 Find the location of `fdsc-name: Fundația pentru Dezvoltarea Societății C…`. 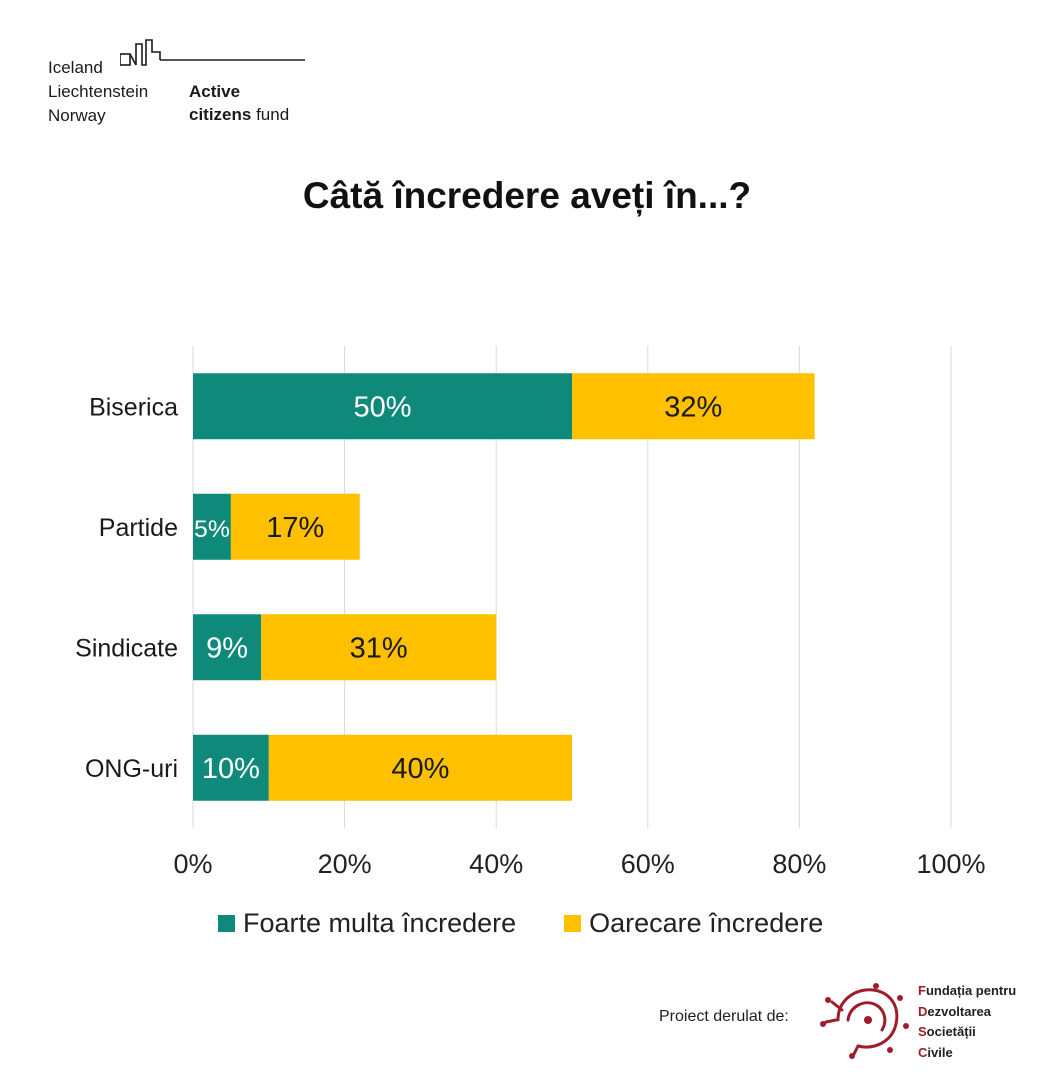

fdsc-name: Fundația pentru Dezvoltarea Societății C… is located at coordinates (967, 1022).